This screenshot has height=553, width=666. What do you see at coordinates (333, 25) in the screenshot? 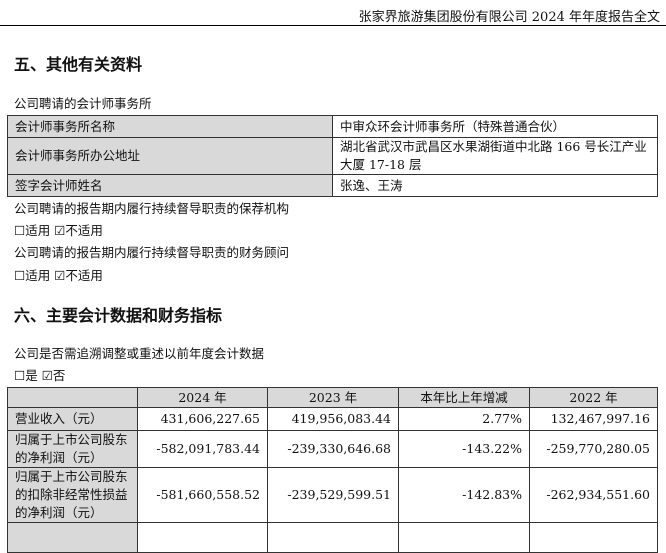
I see `header-divider` at bounding box center [333, 25].